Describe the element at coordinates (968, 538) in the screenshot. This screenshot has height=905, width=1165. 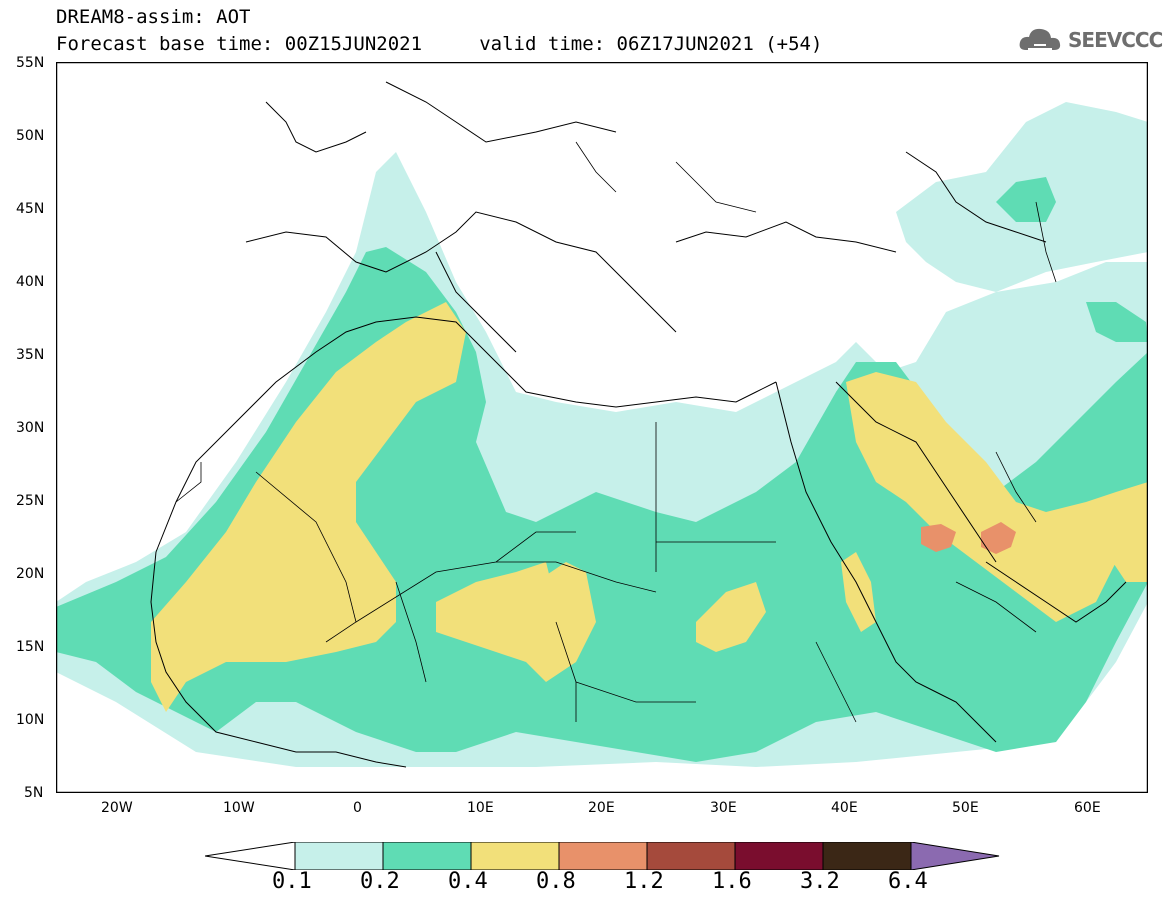
I see `aot-contour-0.8` at that location.